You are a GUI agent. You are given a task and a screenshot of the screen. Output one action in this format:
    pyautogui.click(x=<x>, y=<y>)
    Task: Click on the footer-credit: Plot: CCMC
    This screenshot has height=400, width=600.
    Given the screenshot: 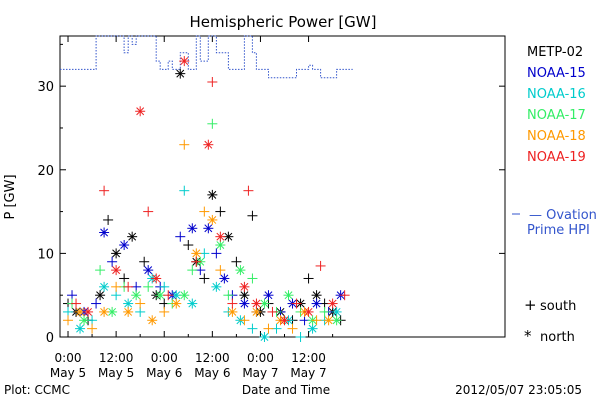 What is the action you would take?
    pyautogui.click(x=37, y=390)
    